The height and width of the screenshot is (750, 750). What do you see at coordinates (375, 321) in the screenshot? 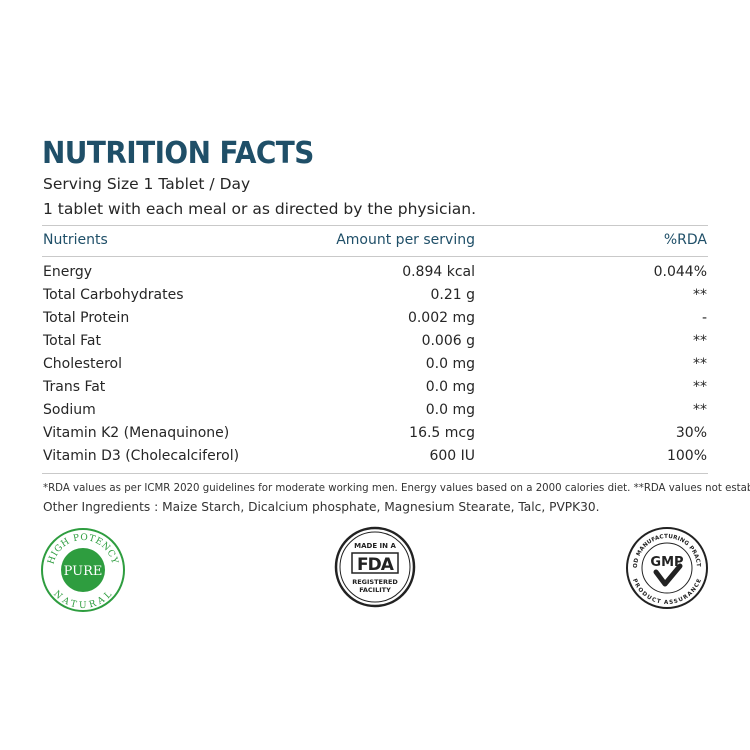
I see `table-row: Total Protein 0.002 mg -` at bounding box center [375, 321].